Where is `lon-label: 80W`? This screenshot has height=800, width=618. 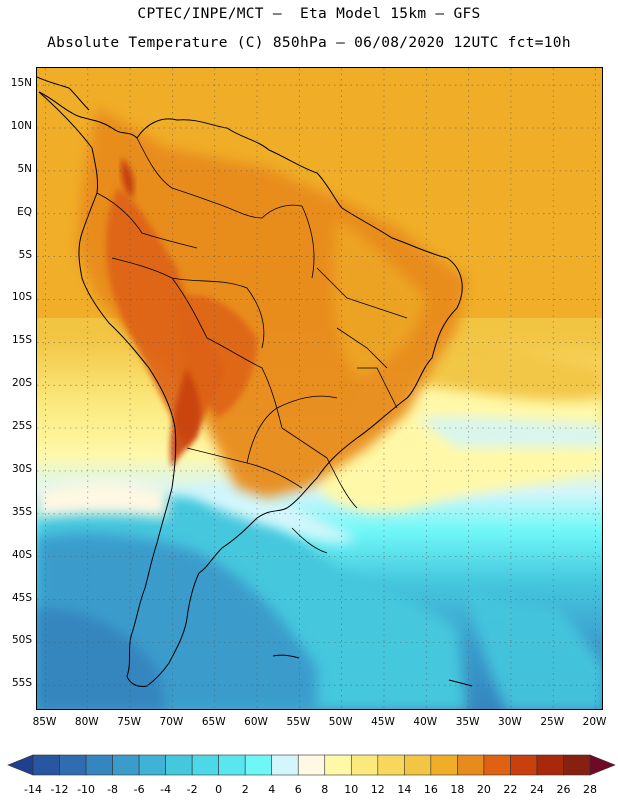 lon-label: 80W is located at coordinates (86, 722).